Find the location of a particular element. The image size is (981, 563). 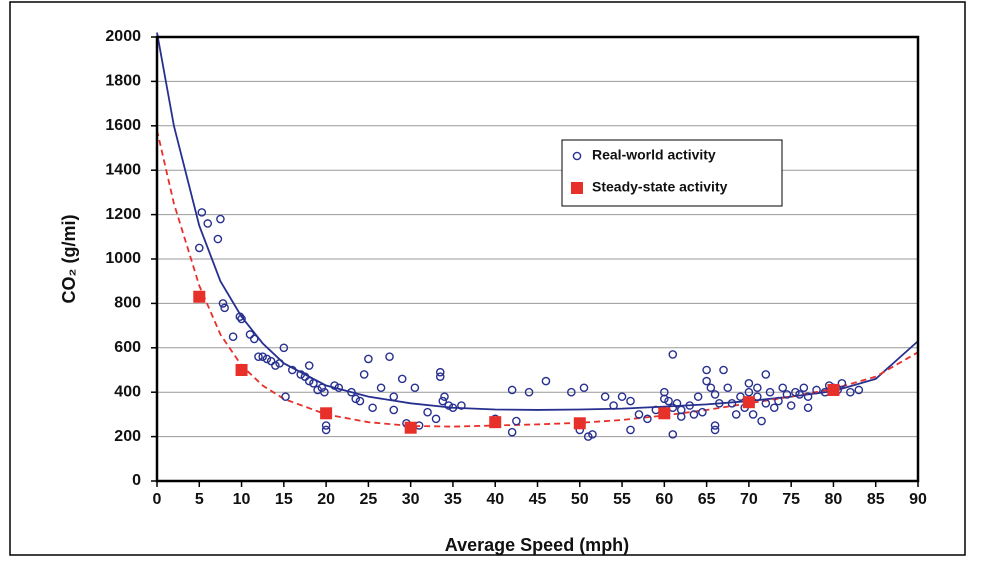

y-tick-label: 2000 is located at coordinates (123, 36).